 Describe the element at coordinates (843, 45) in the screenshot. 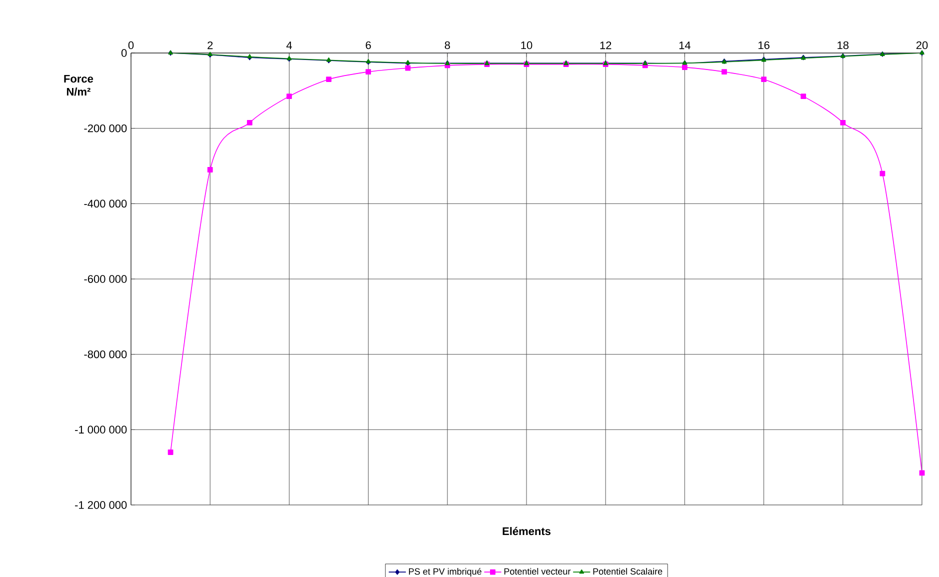

I see `x-tick-label: 18` at that location.